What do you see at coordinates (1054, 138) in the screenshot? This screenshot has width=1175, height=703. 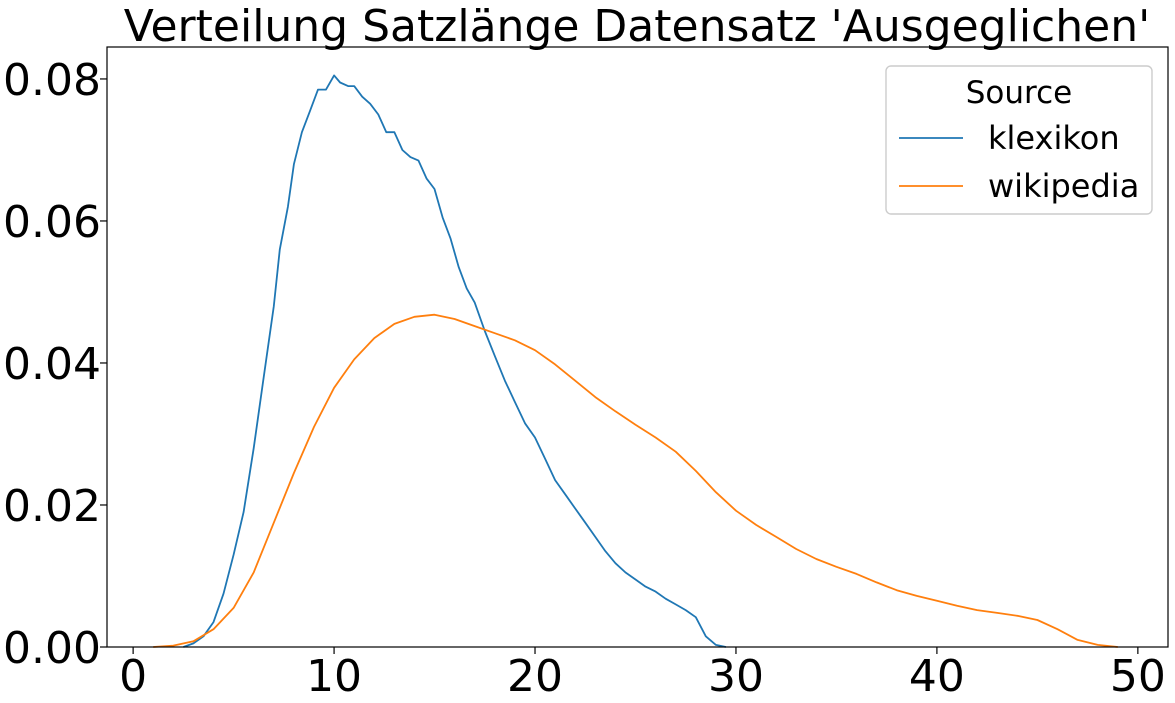 I see `legend-label-klexikon: klexikon` at bounding box center [1054, 138].